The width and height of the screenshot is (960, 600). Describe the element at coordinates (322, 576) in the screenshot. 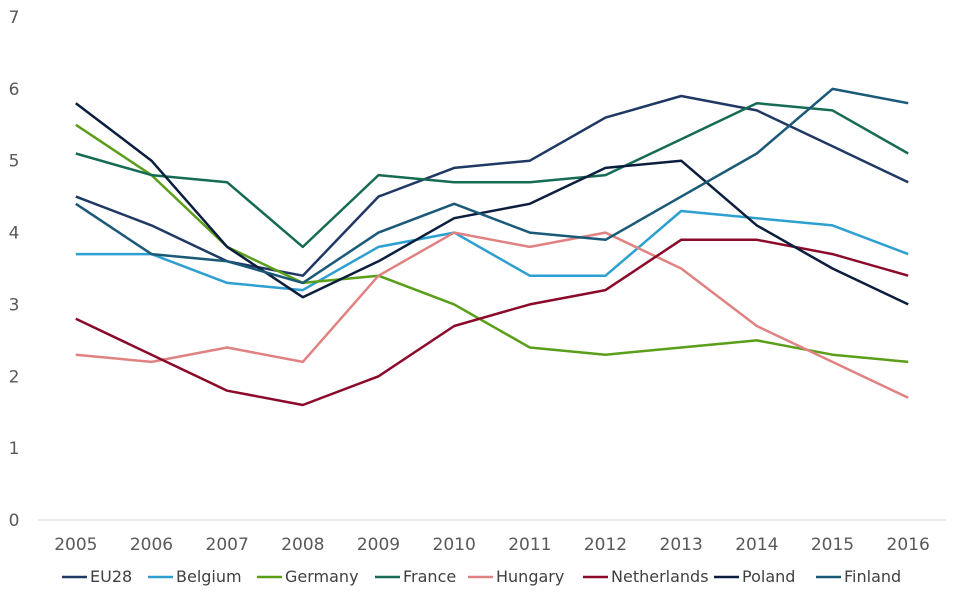

I see `legend-label-germany: Germany` at that location.